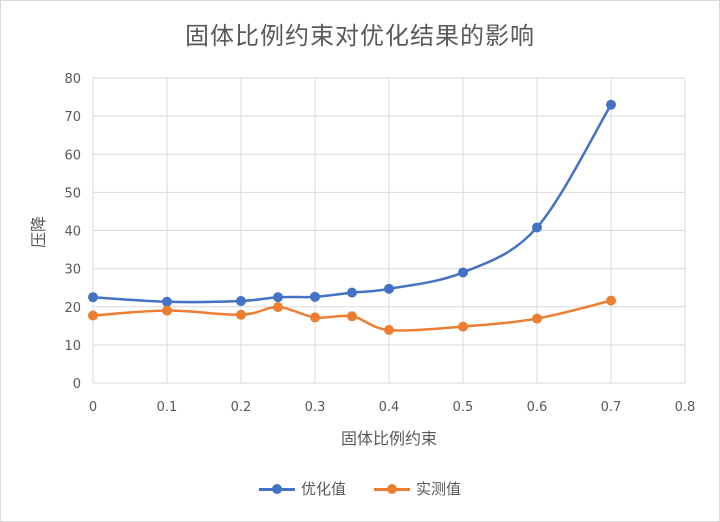  I want to click on x-axis-title: 固体比例约束, so click(389, 438).